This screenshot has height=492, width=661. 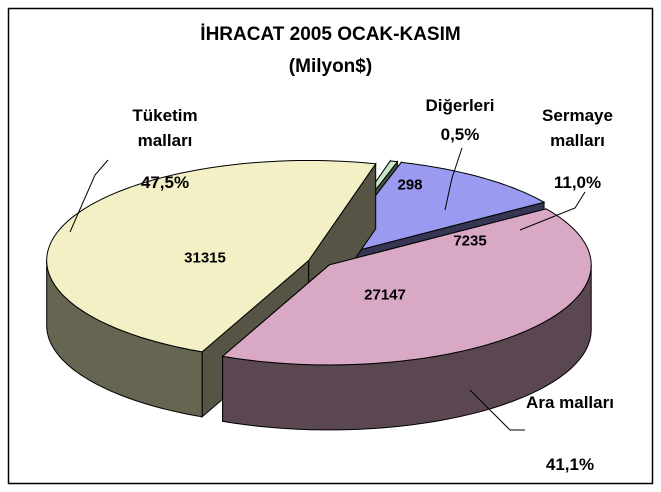 What do you see at coordinates (470, 241) in the screenshot?
I see `value-label: 7235` at bounding box center [470, 241].